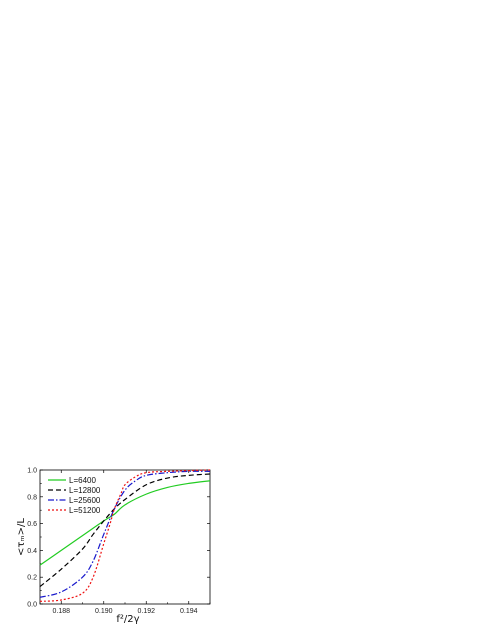 The width and height of the screenshot is (491, 635). Describe the element at coordinates (85, 500) in the screenshot. I see `legend-label: L=25600` at that location.